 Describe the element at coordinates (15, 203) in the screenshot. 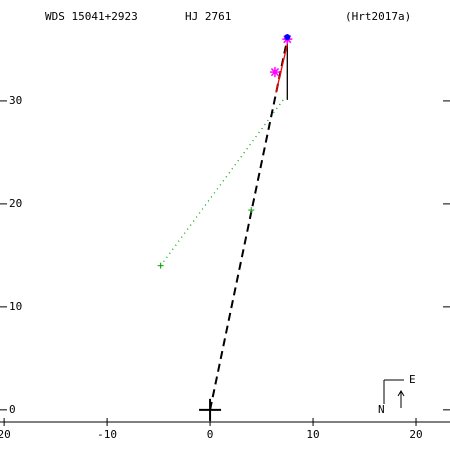

I see `y-tick-label: 20` at that location.